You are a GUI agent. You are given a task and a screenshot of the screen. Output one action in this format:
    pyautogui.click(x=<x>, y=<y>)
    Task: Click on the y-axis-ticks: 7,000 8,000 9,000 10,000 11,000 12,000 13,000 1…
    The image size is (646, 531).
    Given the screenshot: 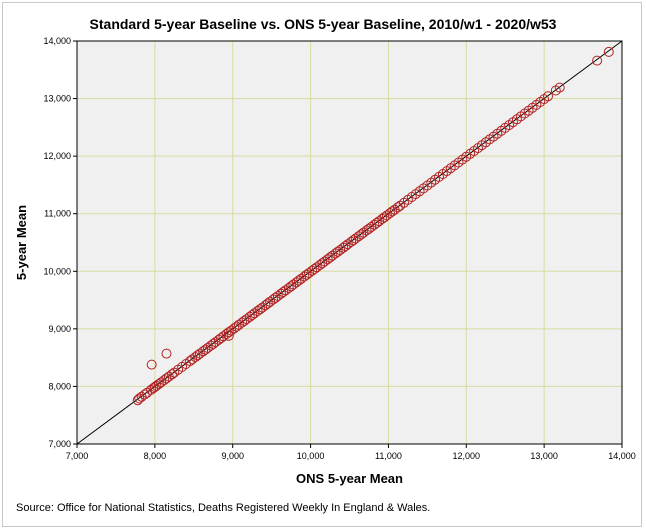 What is the action you would take?
    pyautogui.click(x=60, y=242)
    